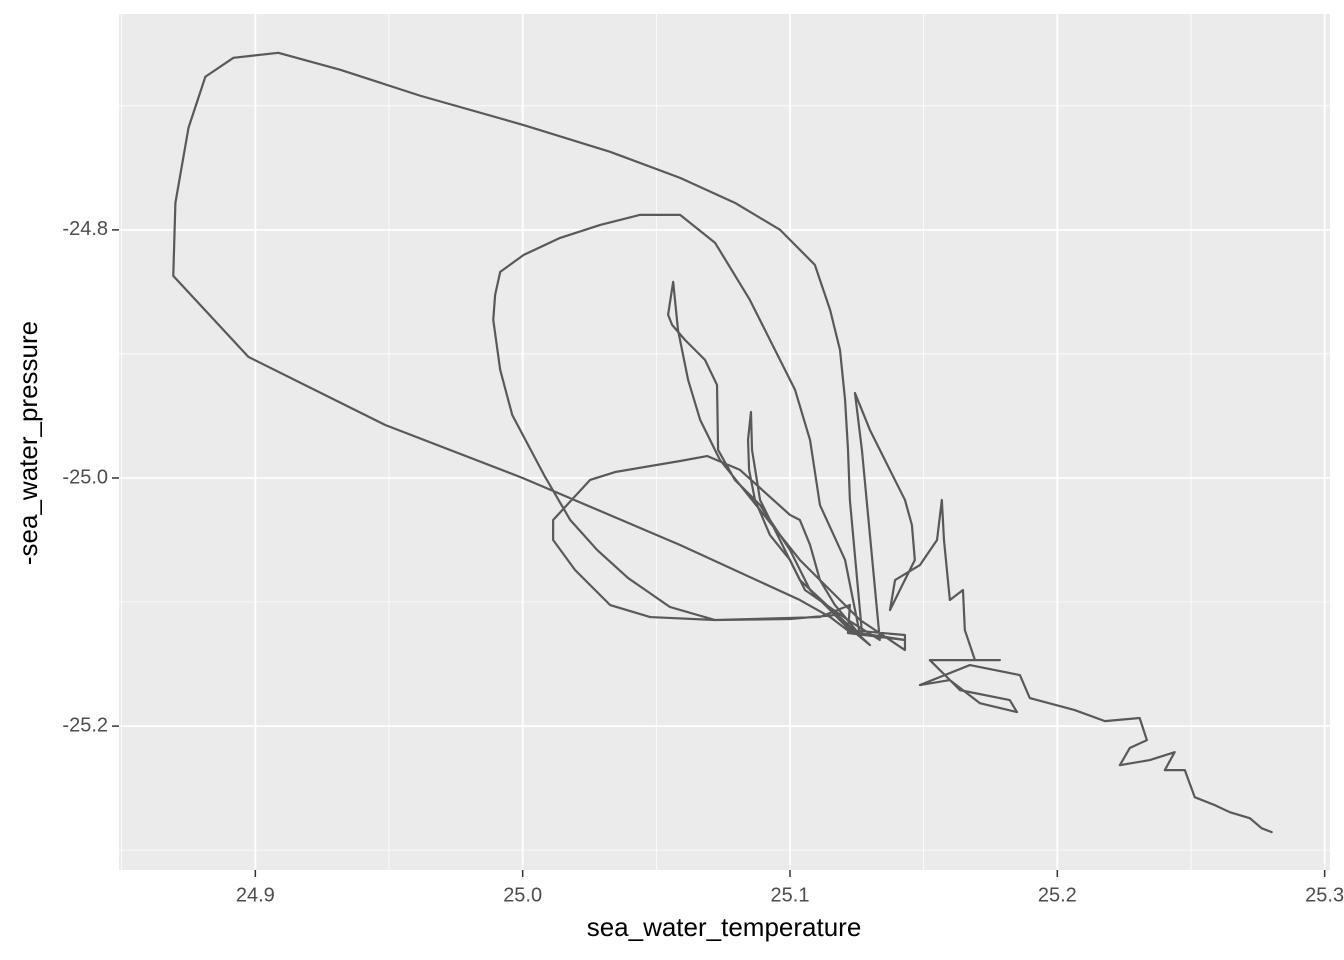 Image resolution: width=1344 pixels, height=960 pixels. What do you see at coordinates (724, 927) in the screenshot?
I see `x-axis-title: sea_water_temperature` at bounding box center [724, 927].